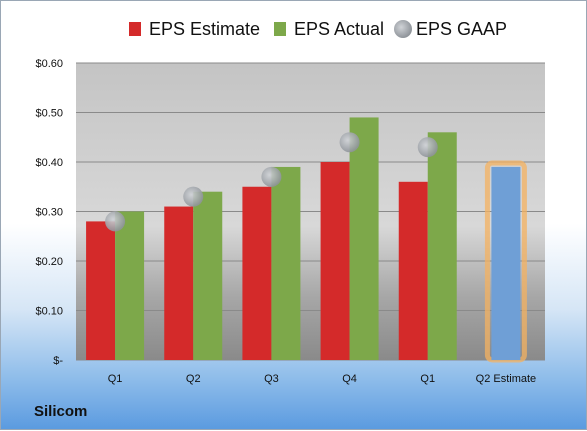 This screenshot has height=431, width=587. What do you see at coordinates (339, 29) in the screenshot?
I see `legend-label: EPS Actual` at bounding box center [339, 29].